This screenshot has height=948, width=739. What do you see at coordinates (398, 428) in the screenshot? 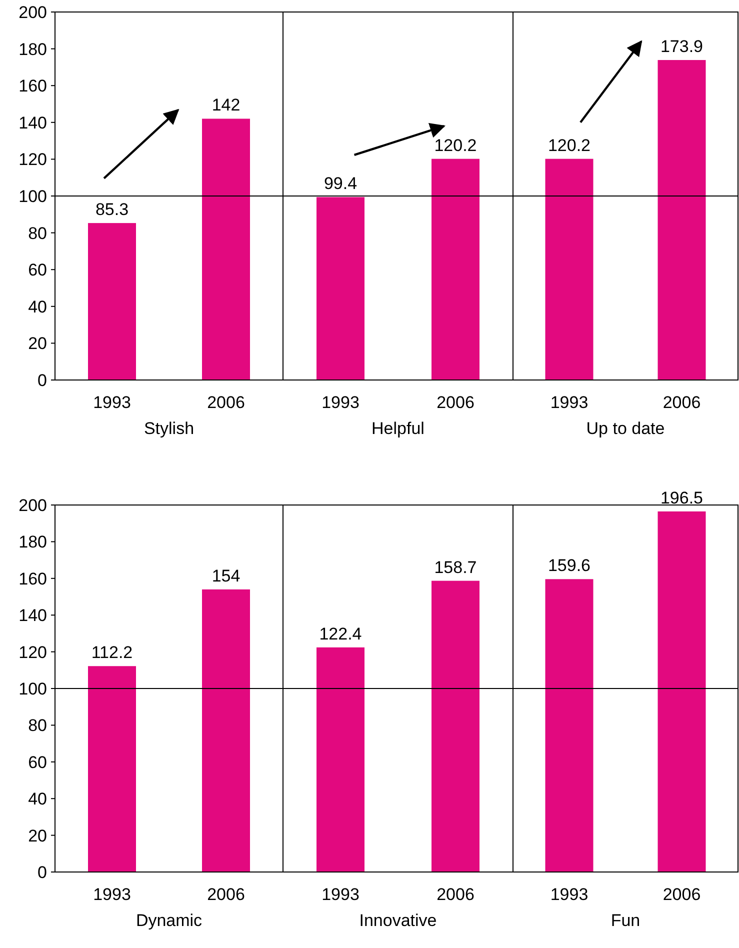
I see `x-axis-title: Helpful` at bounding box center [398, 428].